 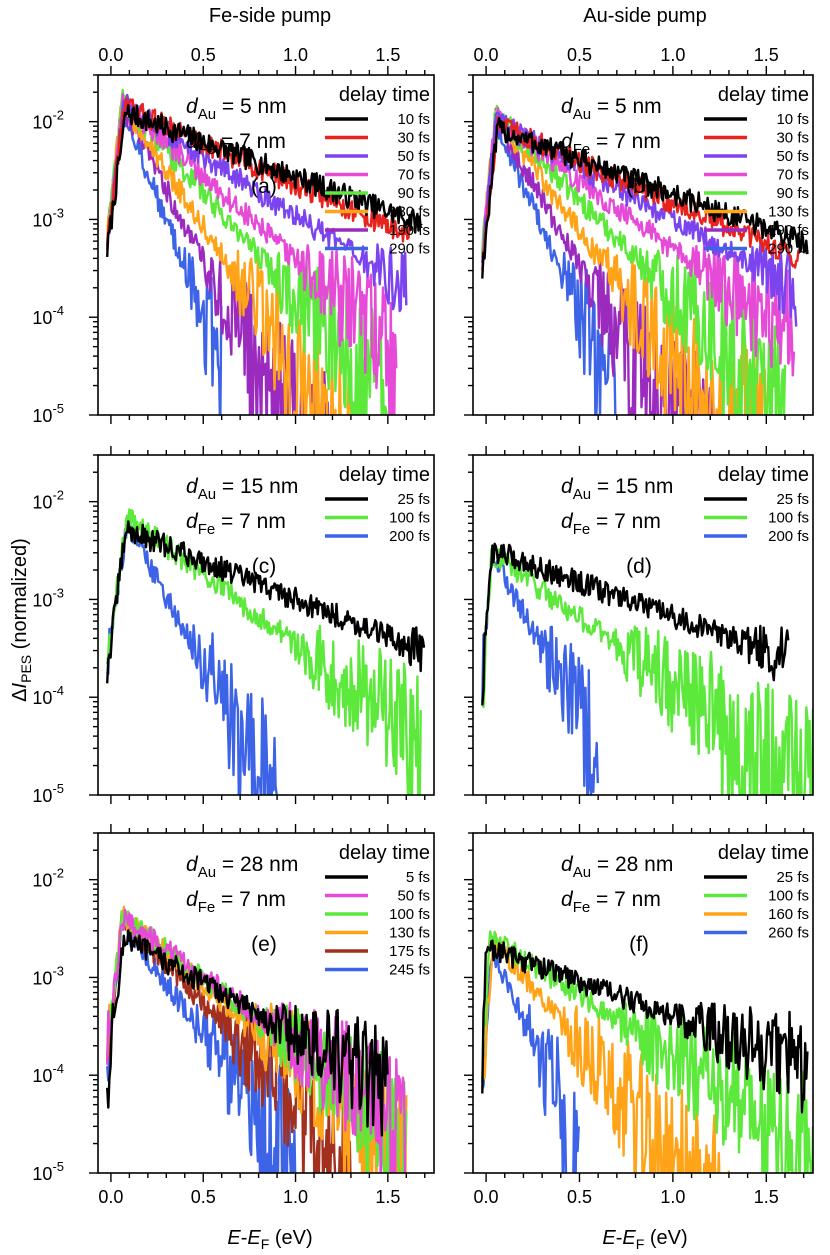 I want to click on panel-label: (a), so click(x=264, y=186).